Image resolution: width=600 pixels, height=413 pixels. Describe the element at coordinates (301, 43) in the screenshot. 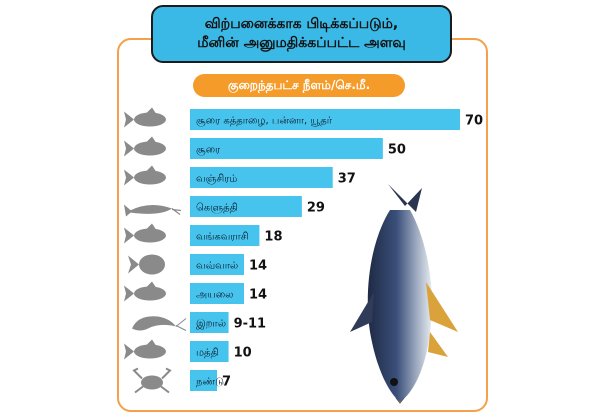

I see `title-line-2: மீனின் அனுமதிக்கப்பட்ட அளவு` at that location.